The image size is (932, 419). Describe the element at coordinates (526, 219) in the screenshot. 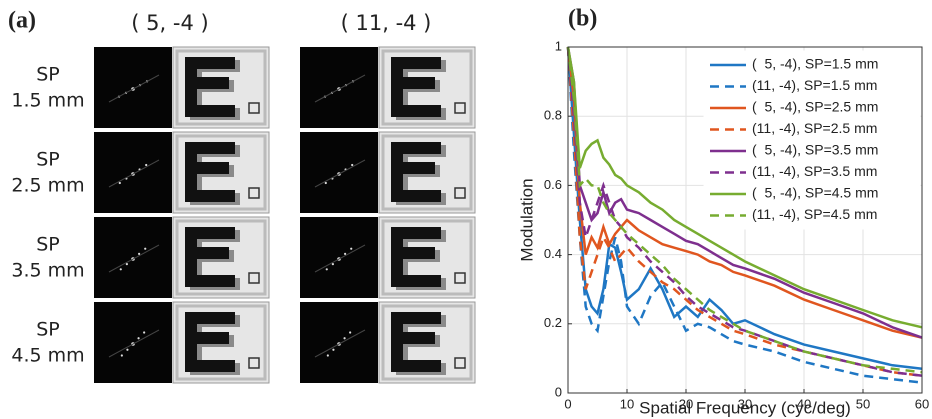

I see `y-axis-label: Modulation` at that location.